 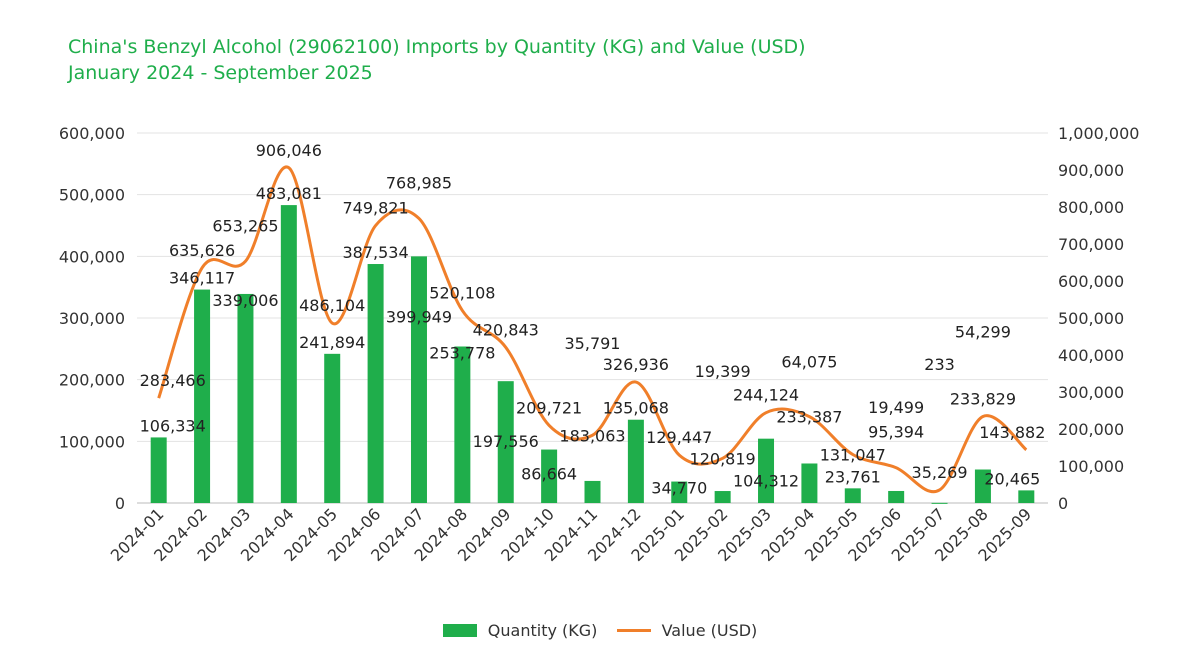 I want to click on y-right-tick-label: 400,000, so click(x=1091, y=355).